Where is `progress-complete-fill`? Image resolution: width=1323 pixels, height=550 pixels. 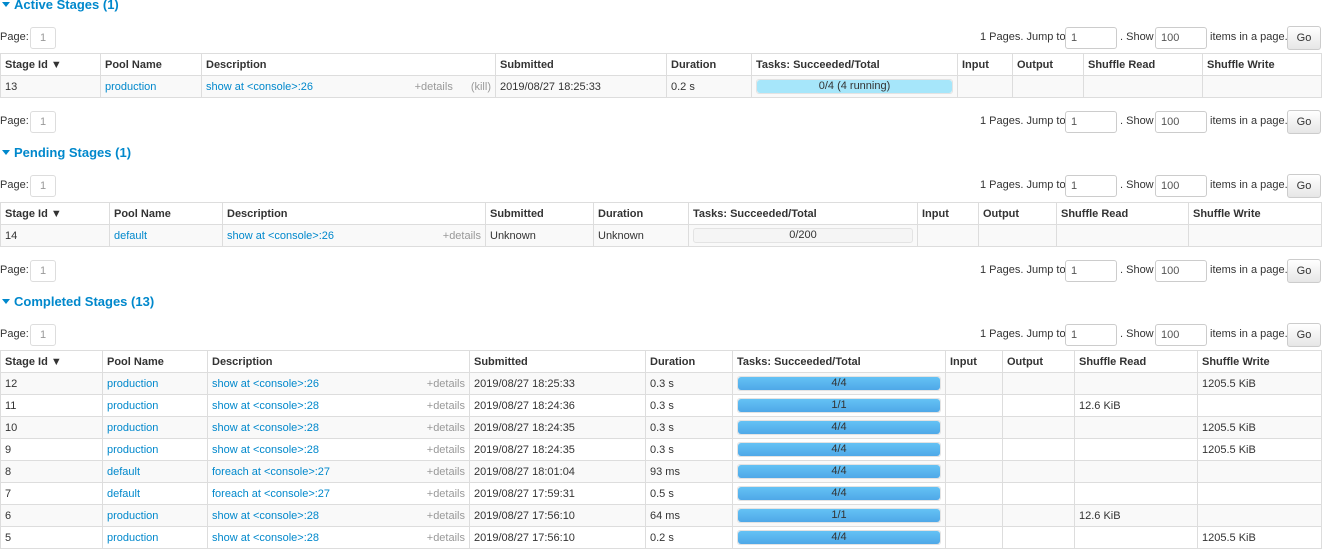
progress-complete-fill is located at coordinates (839, 493).